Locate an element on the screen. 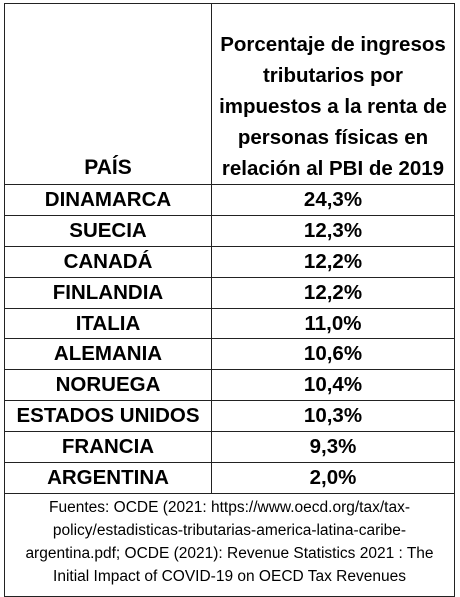 This screenshot has height=597, width=460. header-value-line-4: personas físicas en is located at coordinates (333, 137).